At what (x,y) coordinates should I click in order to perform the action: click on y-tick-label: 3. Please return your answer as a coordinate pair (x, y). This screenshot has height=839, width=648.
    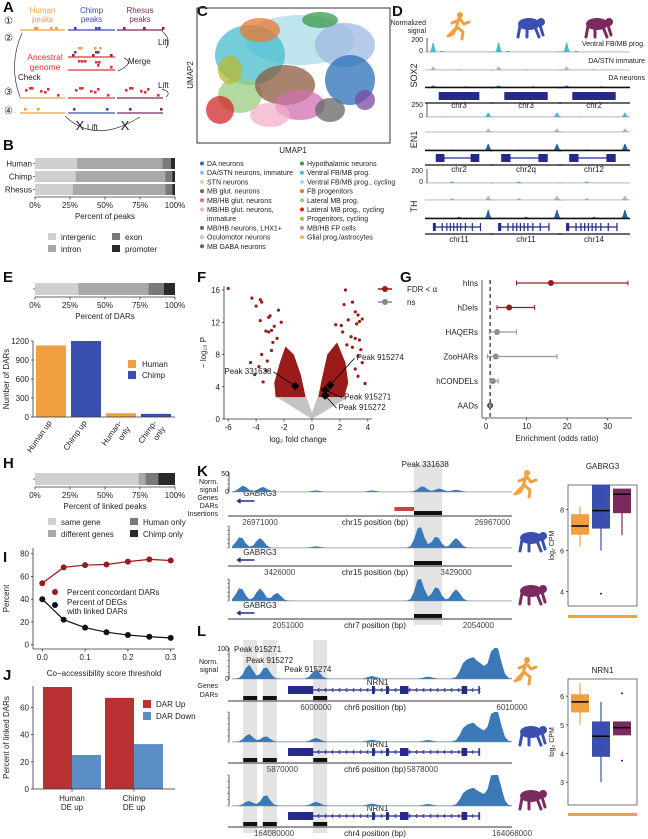
    Looking at the image, I should click on (562, 783).